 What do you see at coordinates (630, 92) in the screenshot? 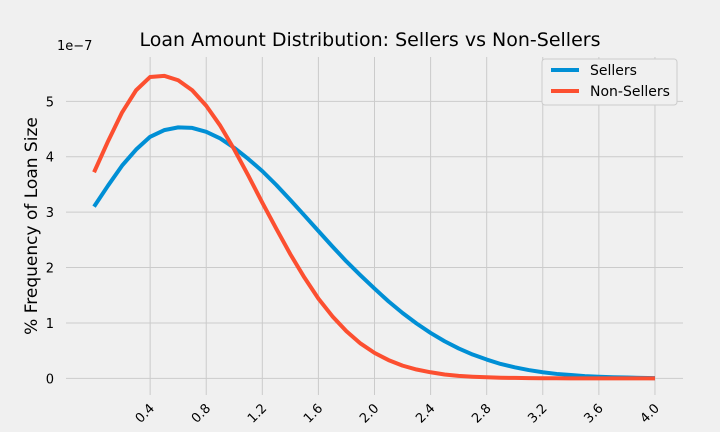
I see `legend-label-non-sellers: Non-Sellers` at bounding box center [630, 92].